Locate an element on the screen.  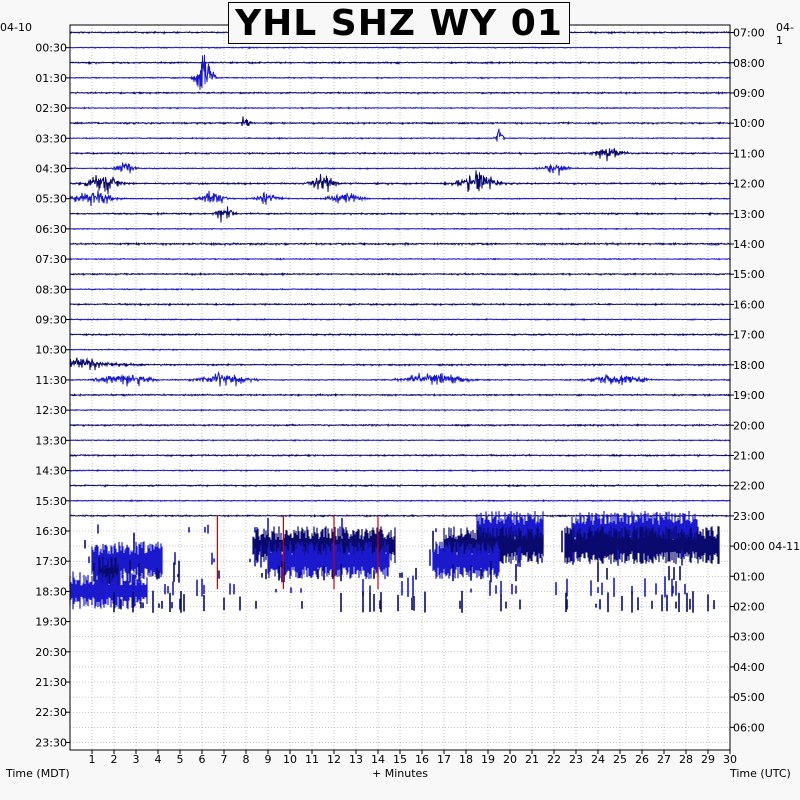
left-tick-label: 22:30 is located at coordinates (51, 712).